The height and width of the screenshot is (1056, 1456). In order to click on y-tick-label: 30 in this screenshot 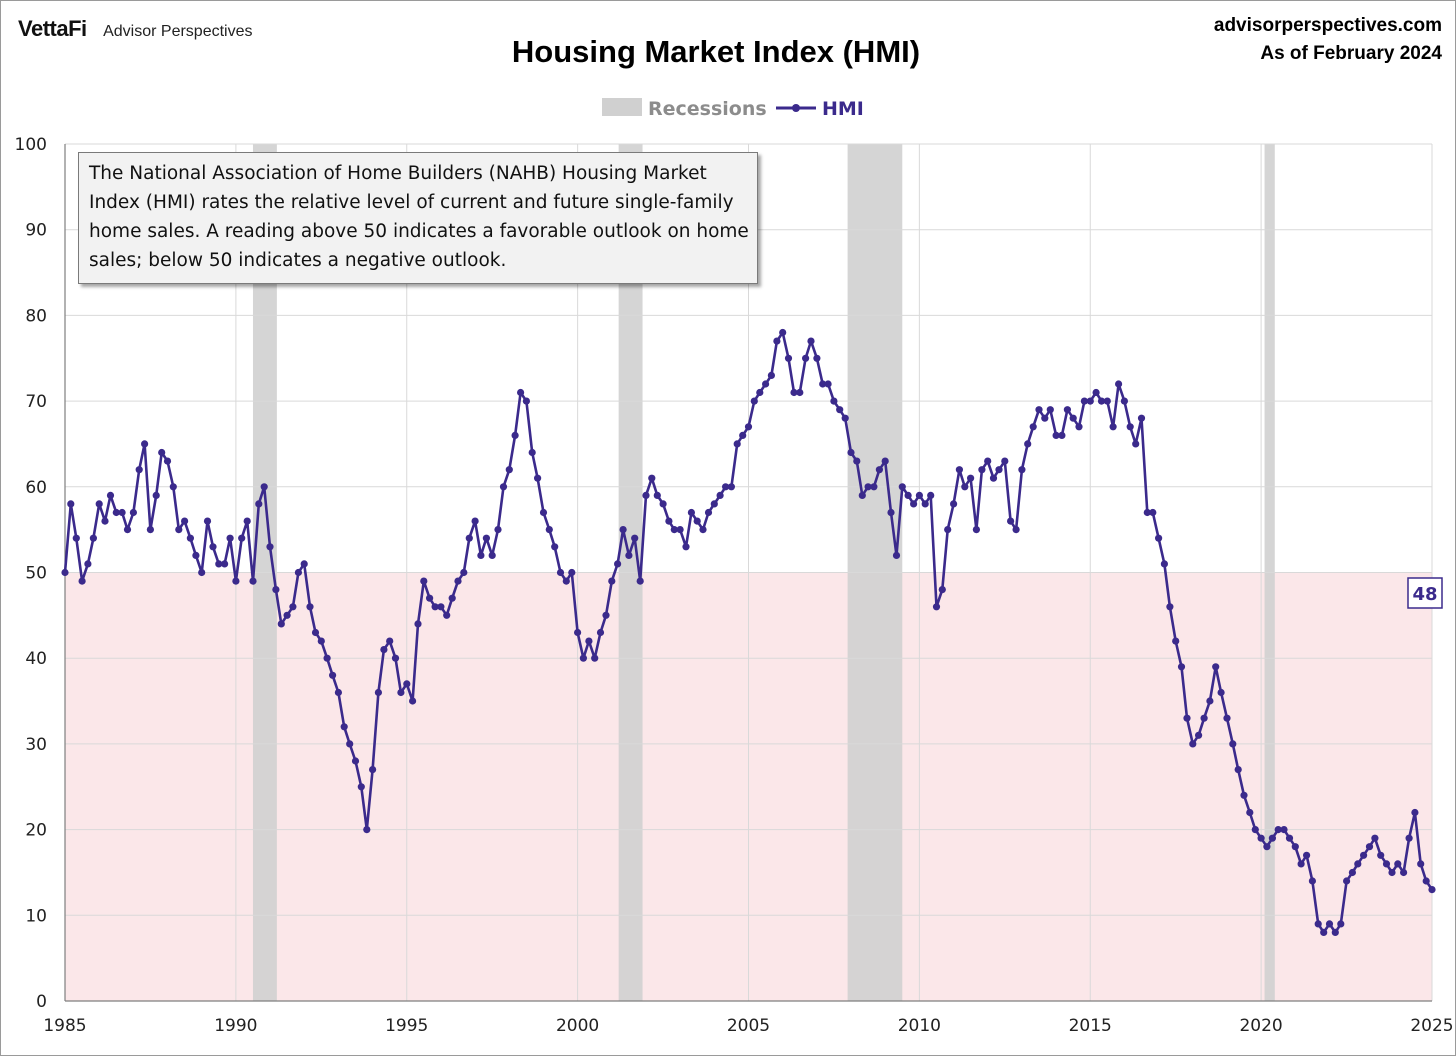, I will do `click(36, 745)`.